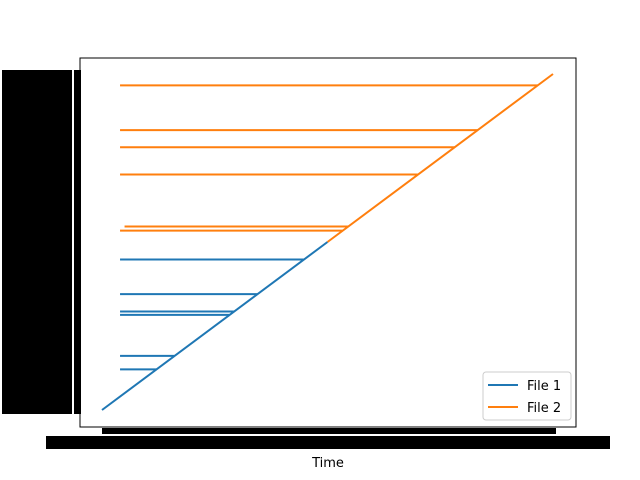 The height and width of the screenshot is (480, 640). Describe the element at coordinates (544, 408) in the screenshot. I see `legend-label-file-2: File 2` at that location.